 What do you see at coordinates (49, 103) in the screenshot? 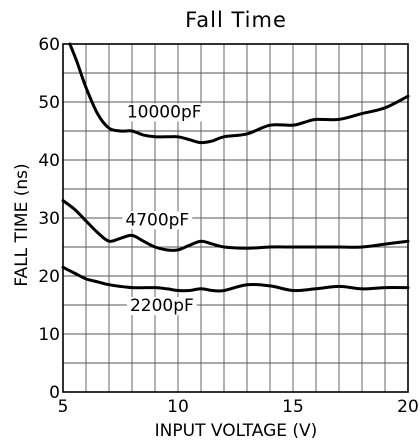
I see `y-tick-label: 50` at bounding box center [49, 103].